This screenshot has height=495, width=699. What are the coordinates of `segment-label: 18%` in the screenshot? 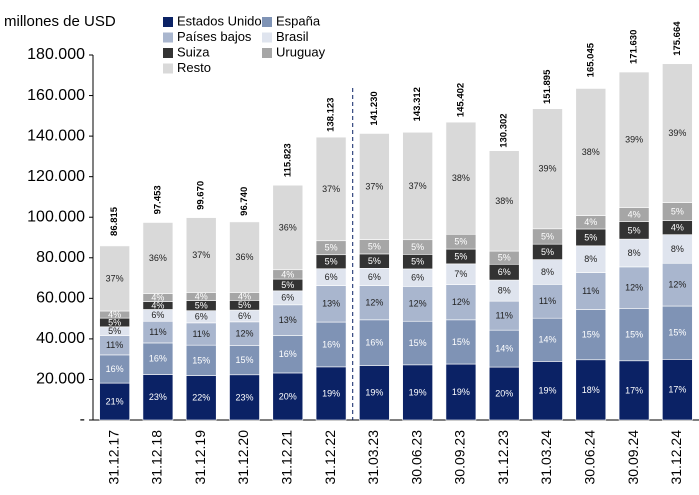 It's located at (591, 390).